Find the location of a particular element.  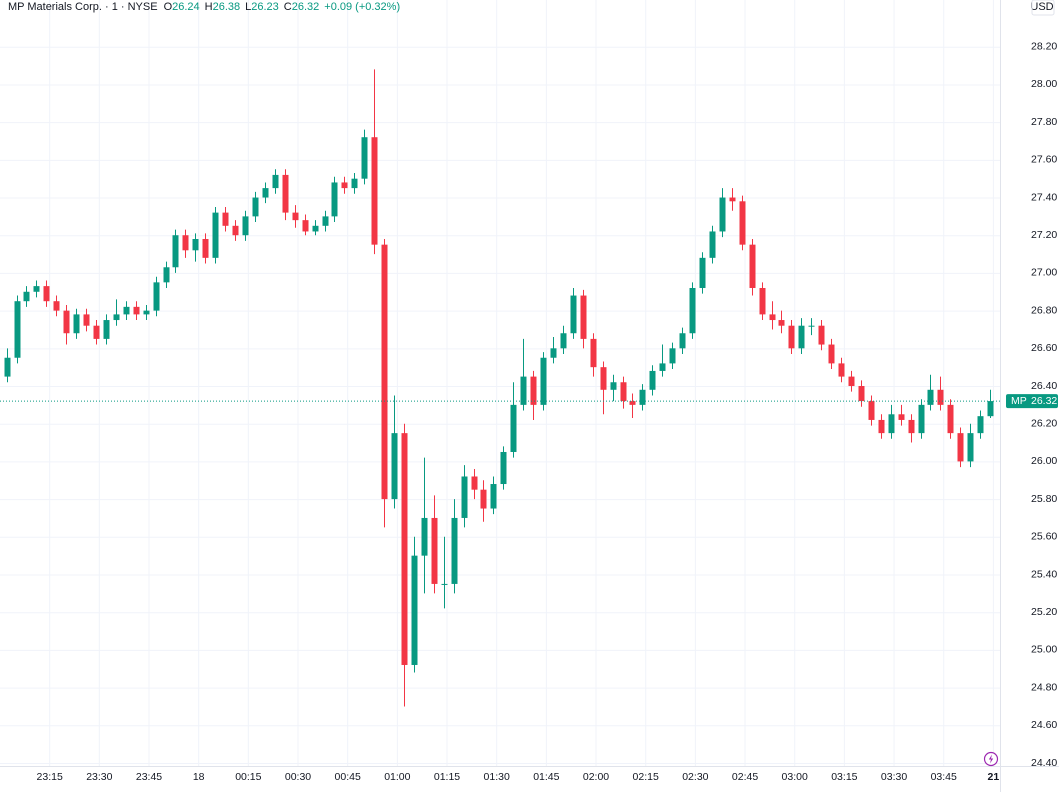

x-tick-label: 03:30 is located at coordinates (894, 777).